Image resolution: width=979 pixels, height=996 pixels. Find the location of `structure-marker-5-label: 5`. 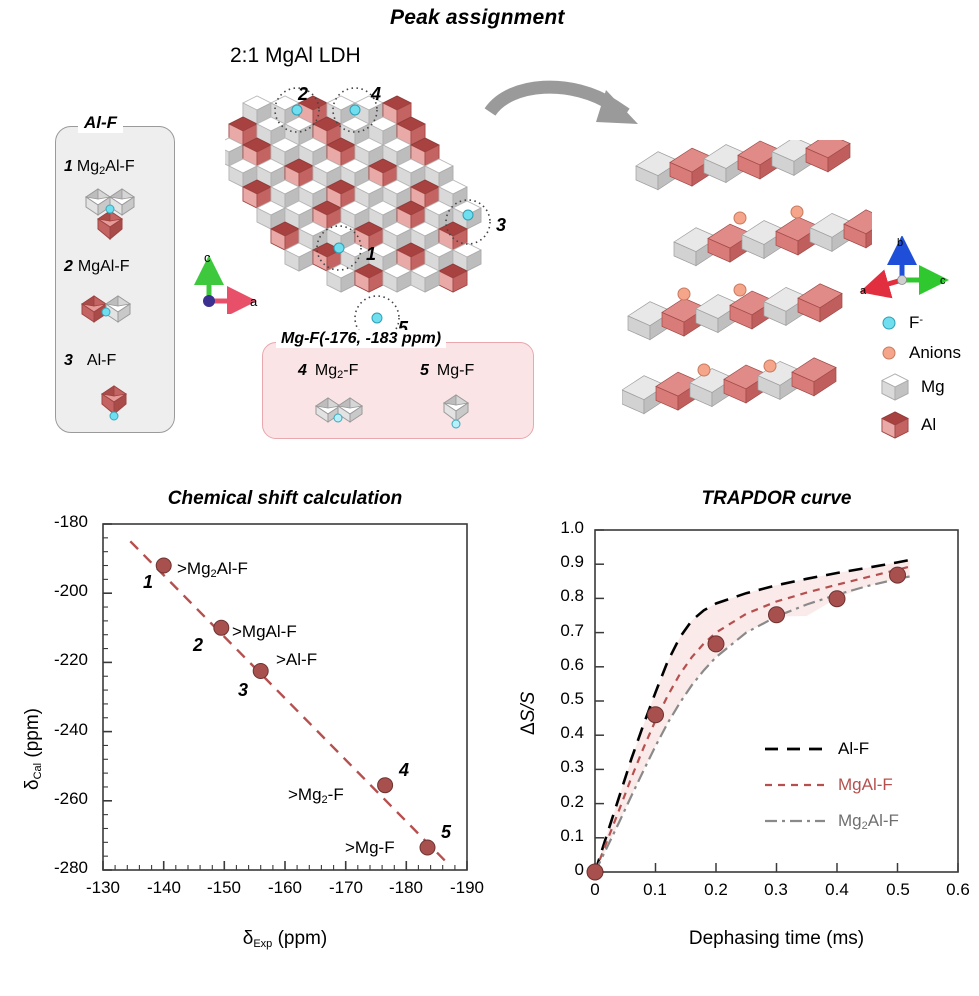

structure-marker-5-label: 5 is located at coordinates (403, 328).